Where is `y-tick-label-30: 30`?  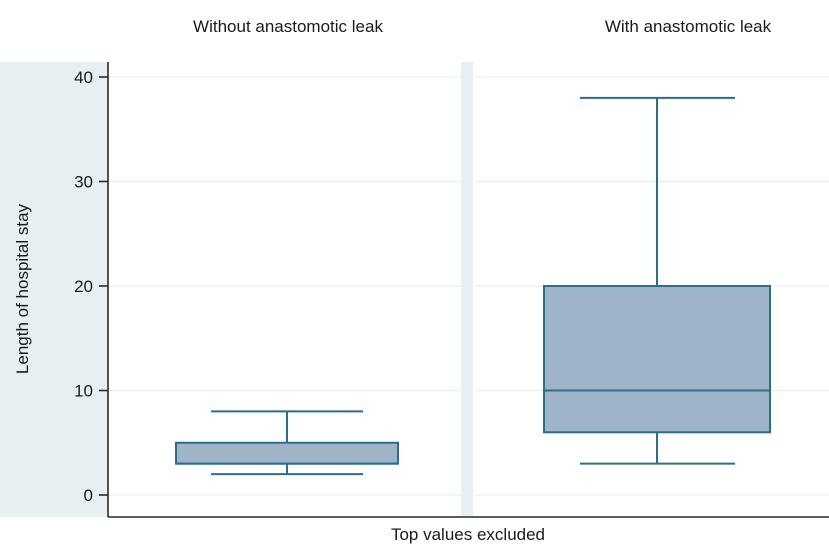 y-tick-label-30: 30 is located at coordinates (83, 182).